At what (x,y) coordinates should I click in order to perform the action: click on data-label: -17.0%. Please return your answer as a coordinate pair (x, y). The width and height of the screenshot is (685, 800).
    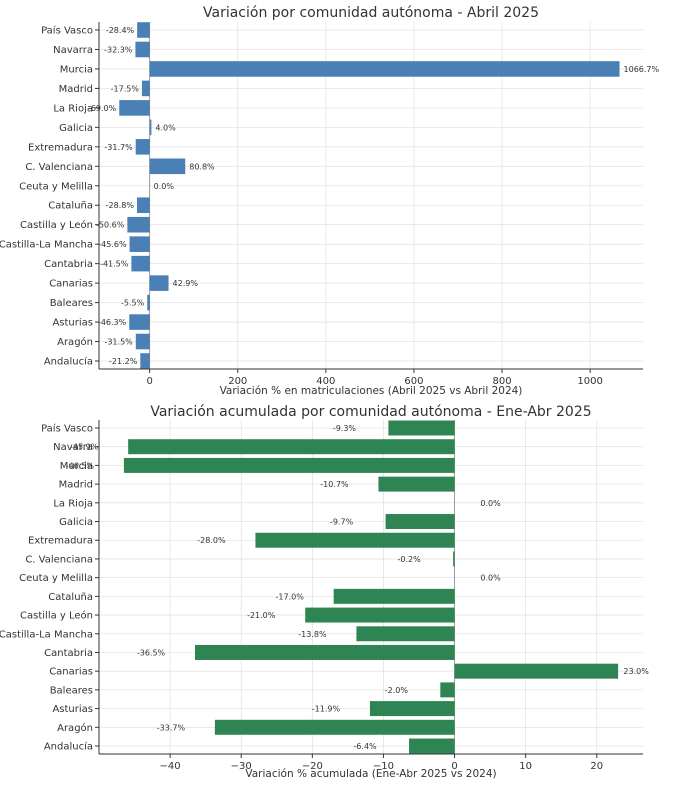
    Looking at the image, I should click on (290, 596).